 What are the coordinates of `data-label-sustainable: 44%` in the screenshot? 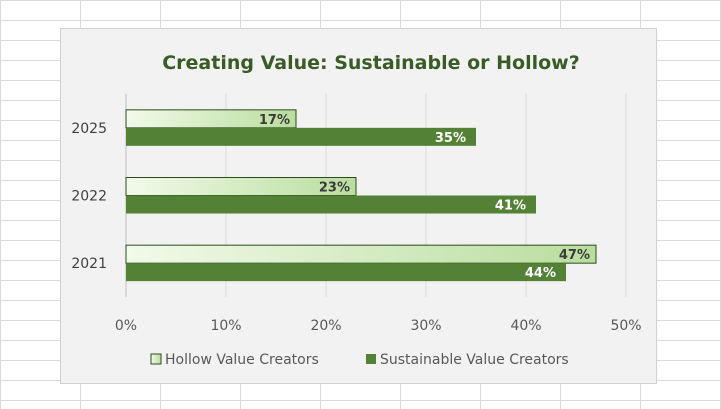 It's located at (540, 273).